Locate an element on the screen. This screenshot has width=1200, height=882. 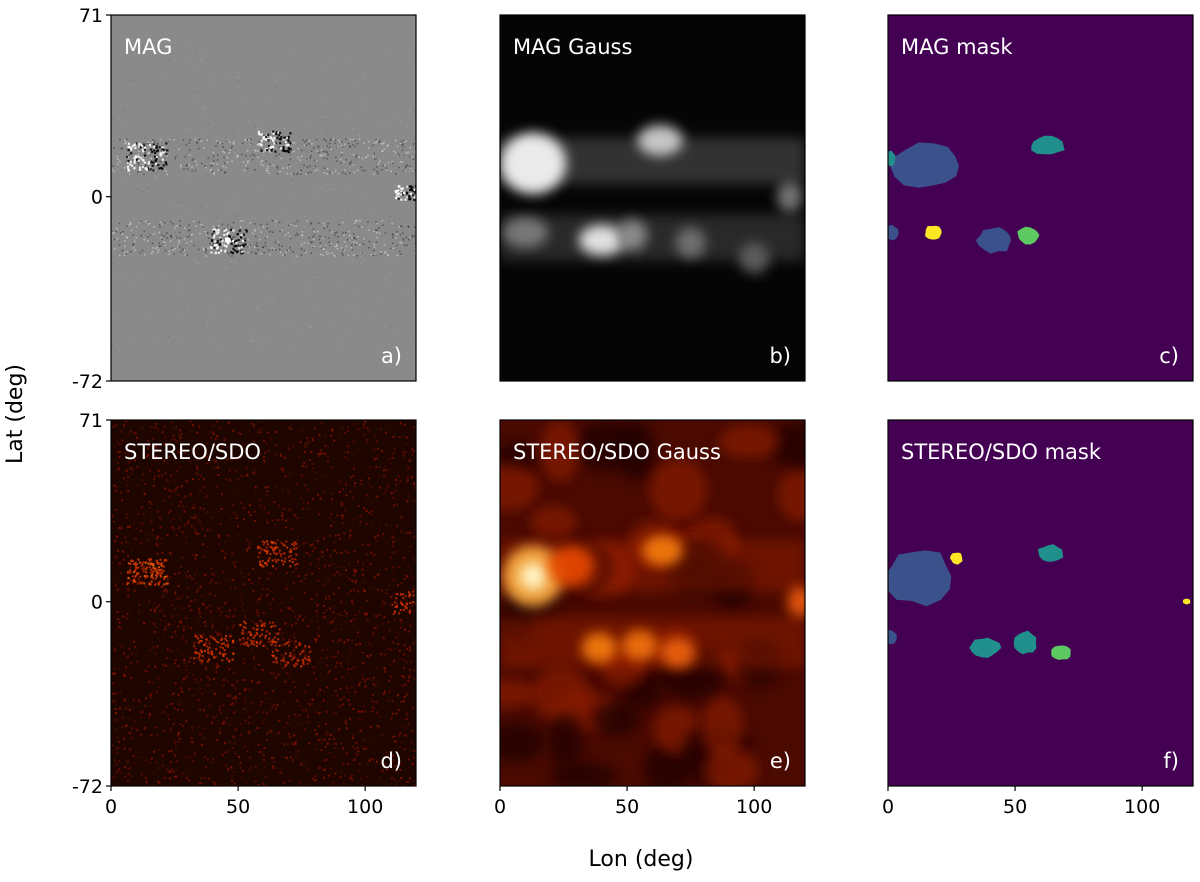
texture-blob is located at coordinates (730, 766).